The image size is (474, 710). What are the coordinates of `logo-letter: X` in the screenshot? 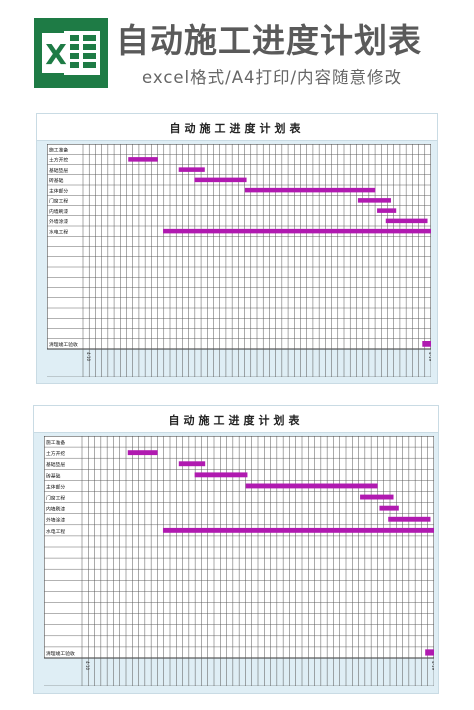 It's located at (56, 54).